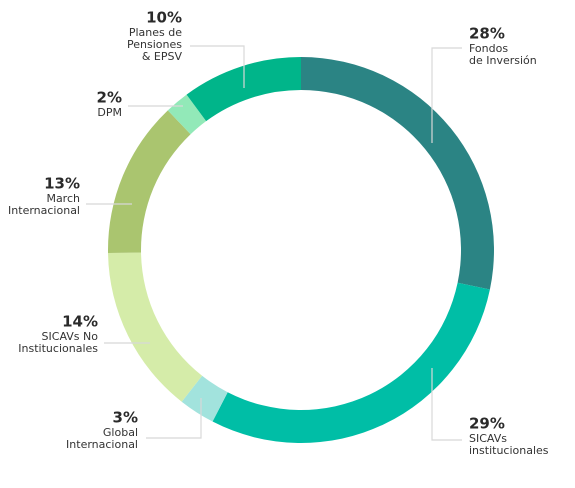 The width and height of the screenshot is (575, 488). I want to click on category-label: de Inversión, so click(503, 60).